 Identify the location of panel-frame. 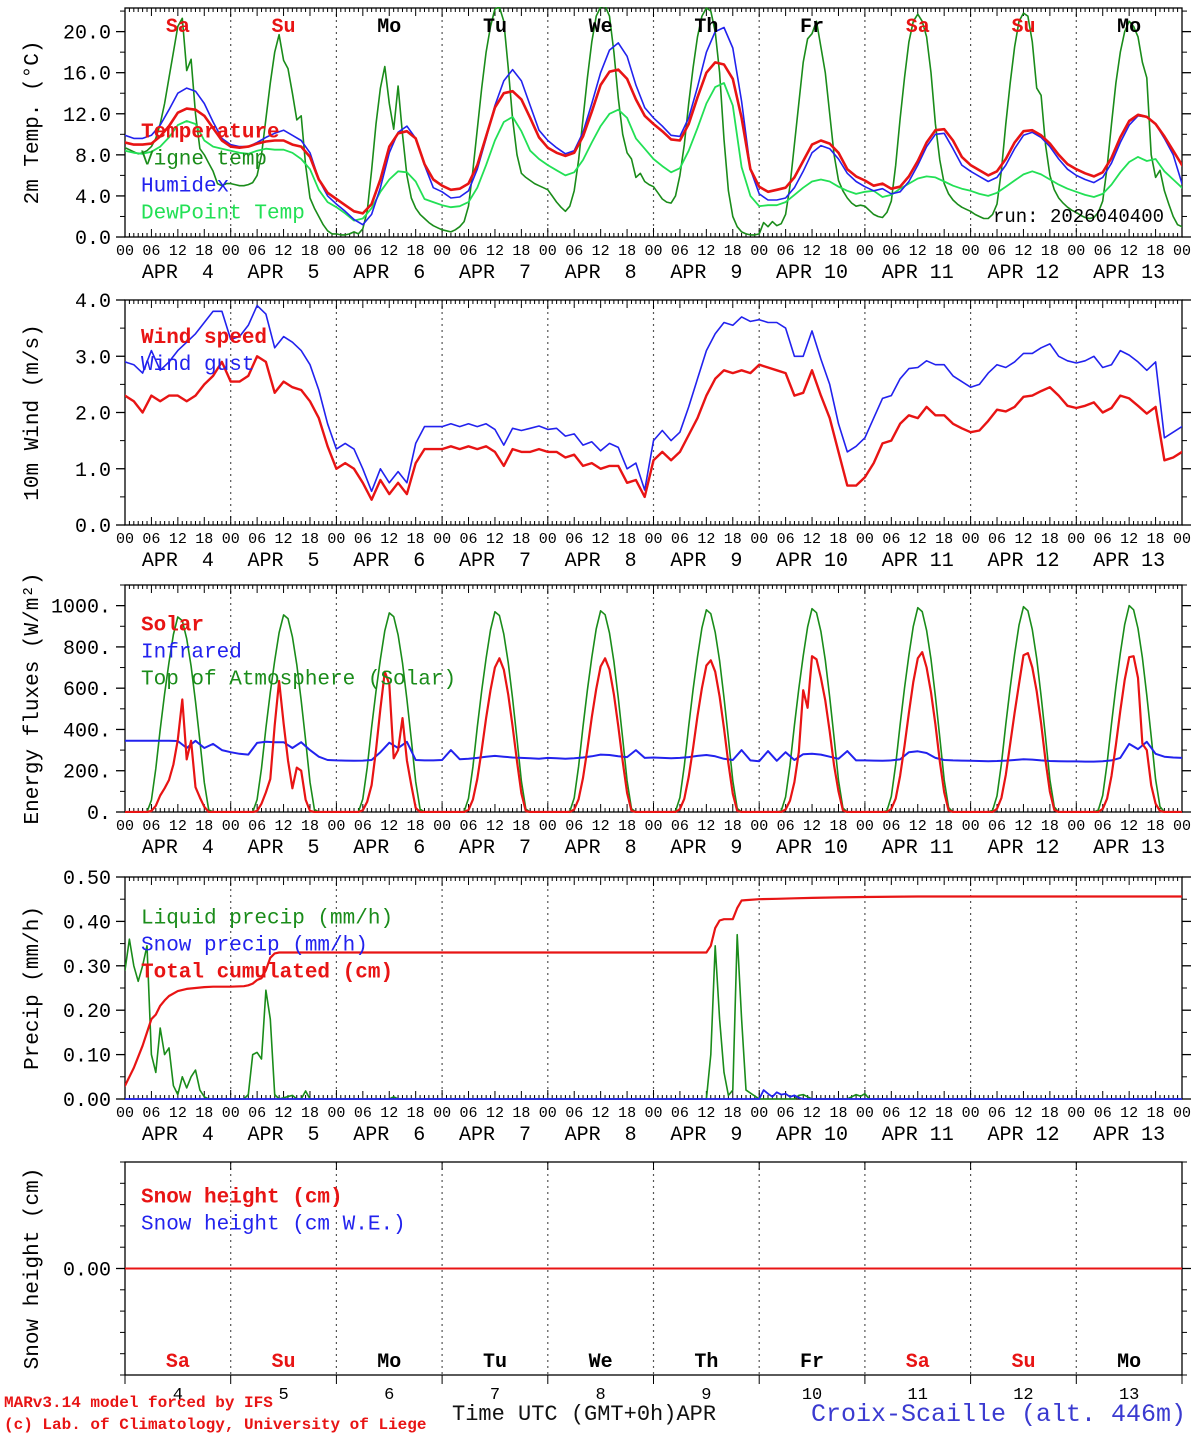
(653, 412).